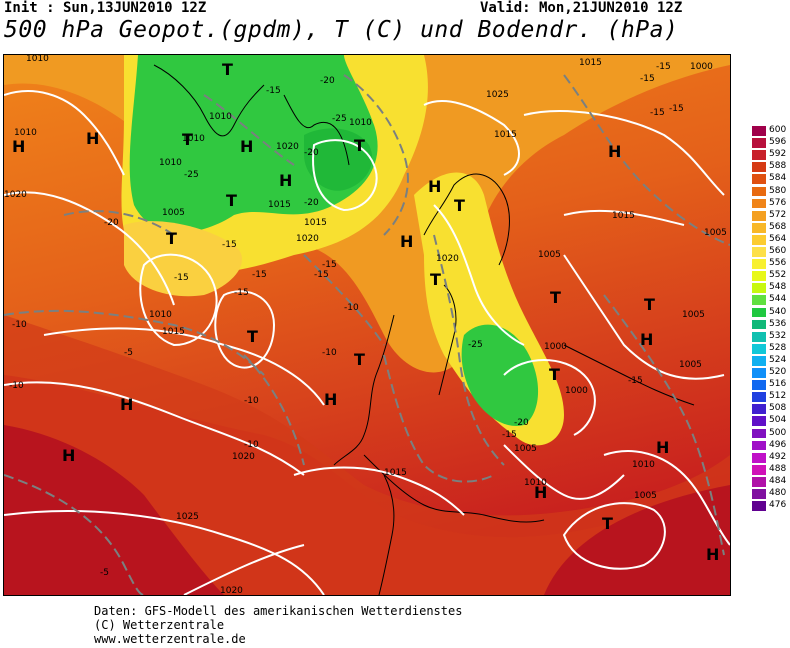 Image resolution: width=790 pixels, height=648 pixels. What do you see at coordinates (778, 420) in the screenshot?
I see `legend-value: 504` at bounding box center [778, 420].